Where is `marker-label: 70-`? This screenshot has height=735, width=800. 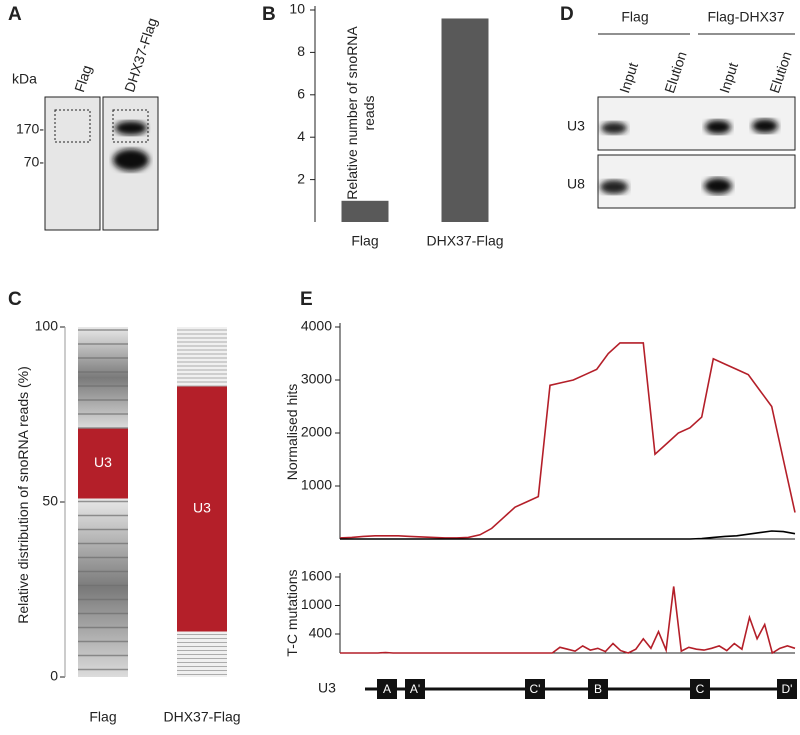 marker-label: 70- is located at coordinates (34, 162).